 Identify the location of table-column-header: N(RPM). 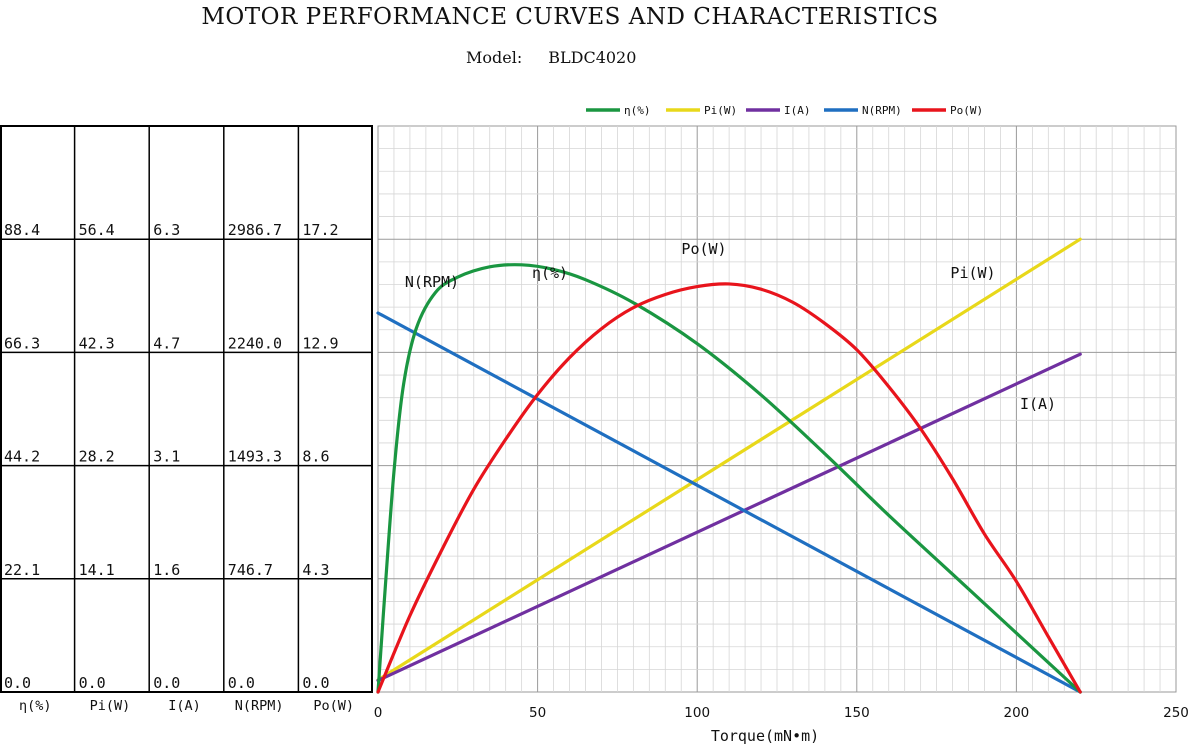
(259, 706).